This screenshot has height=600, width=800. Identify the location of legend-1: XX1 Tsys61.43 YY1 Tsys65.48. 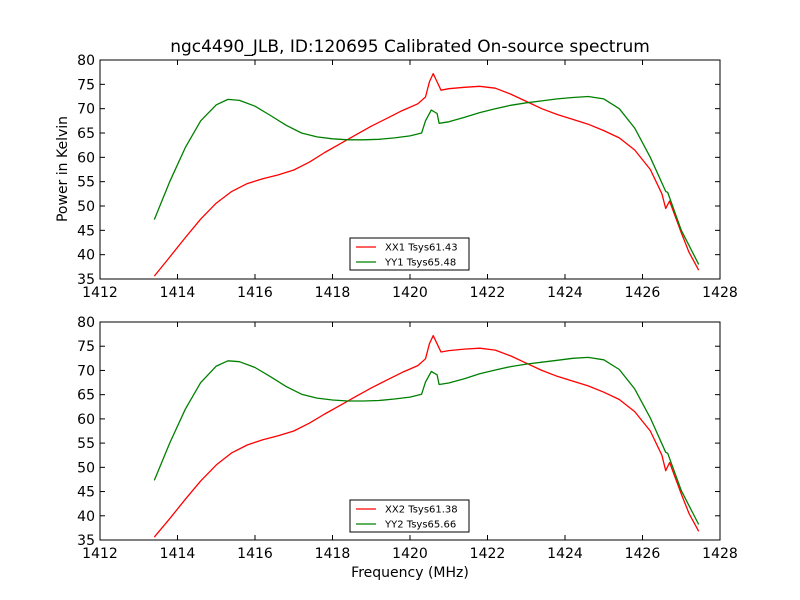
(409, 254).